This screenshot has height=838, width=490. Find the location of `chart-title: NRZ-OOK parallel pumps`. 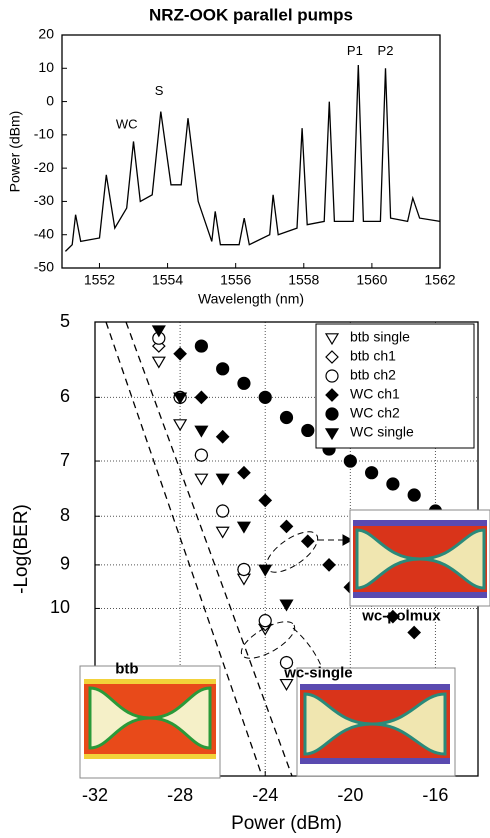

chart-title: NRZ-OOK parallel pumps is located at coordinates (251, 14).